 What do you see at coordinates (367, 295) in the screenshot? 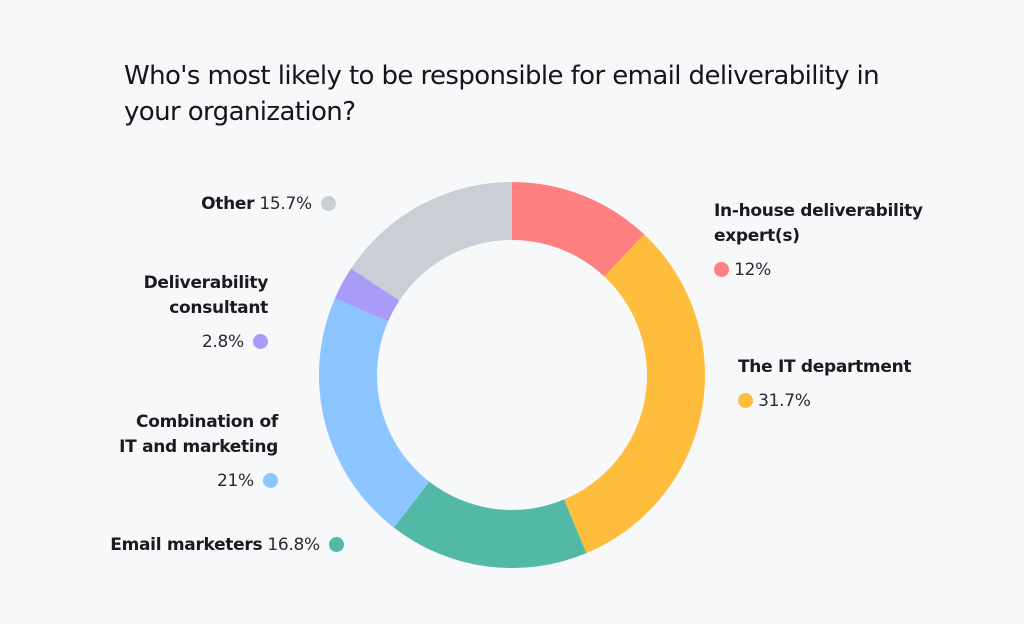
I see `donut-slice-deliverability-consultant` at bounding box center [367, 295].